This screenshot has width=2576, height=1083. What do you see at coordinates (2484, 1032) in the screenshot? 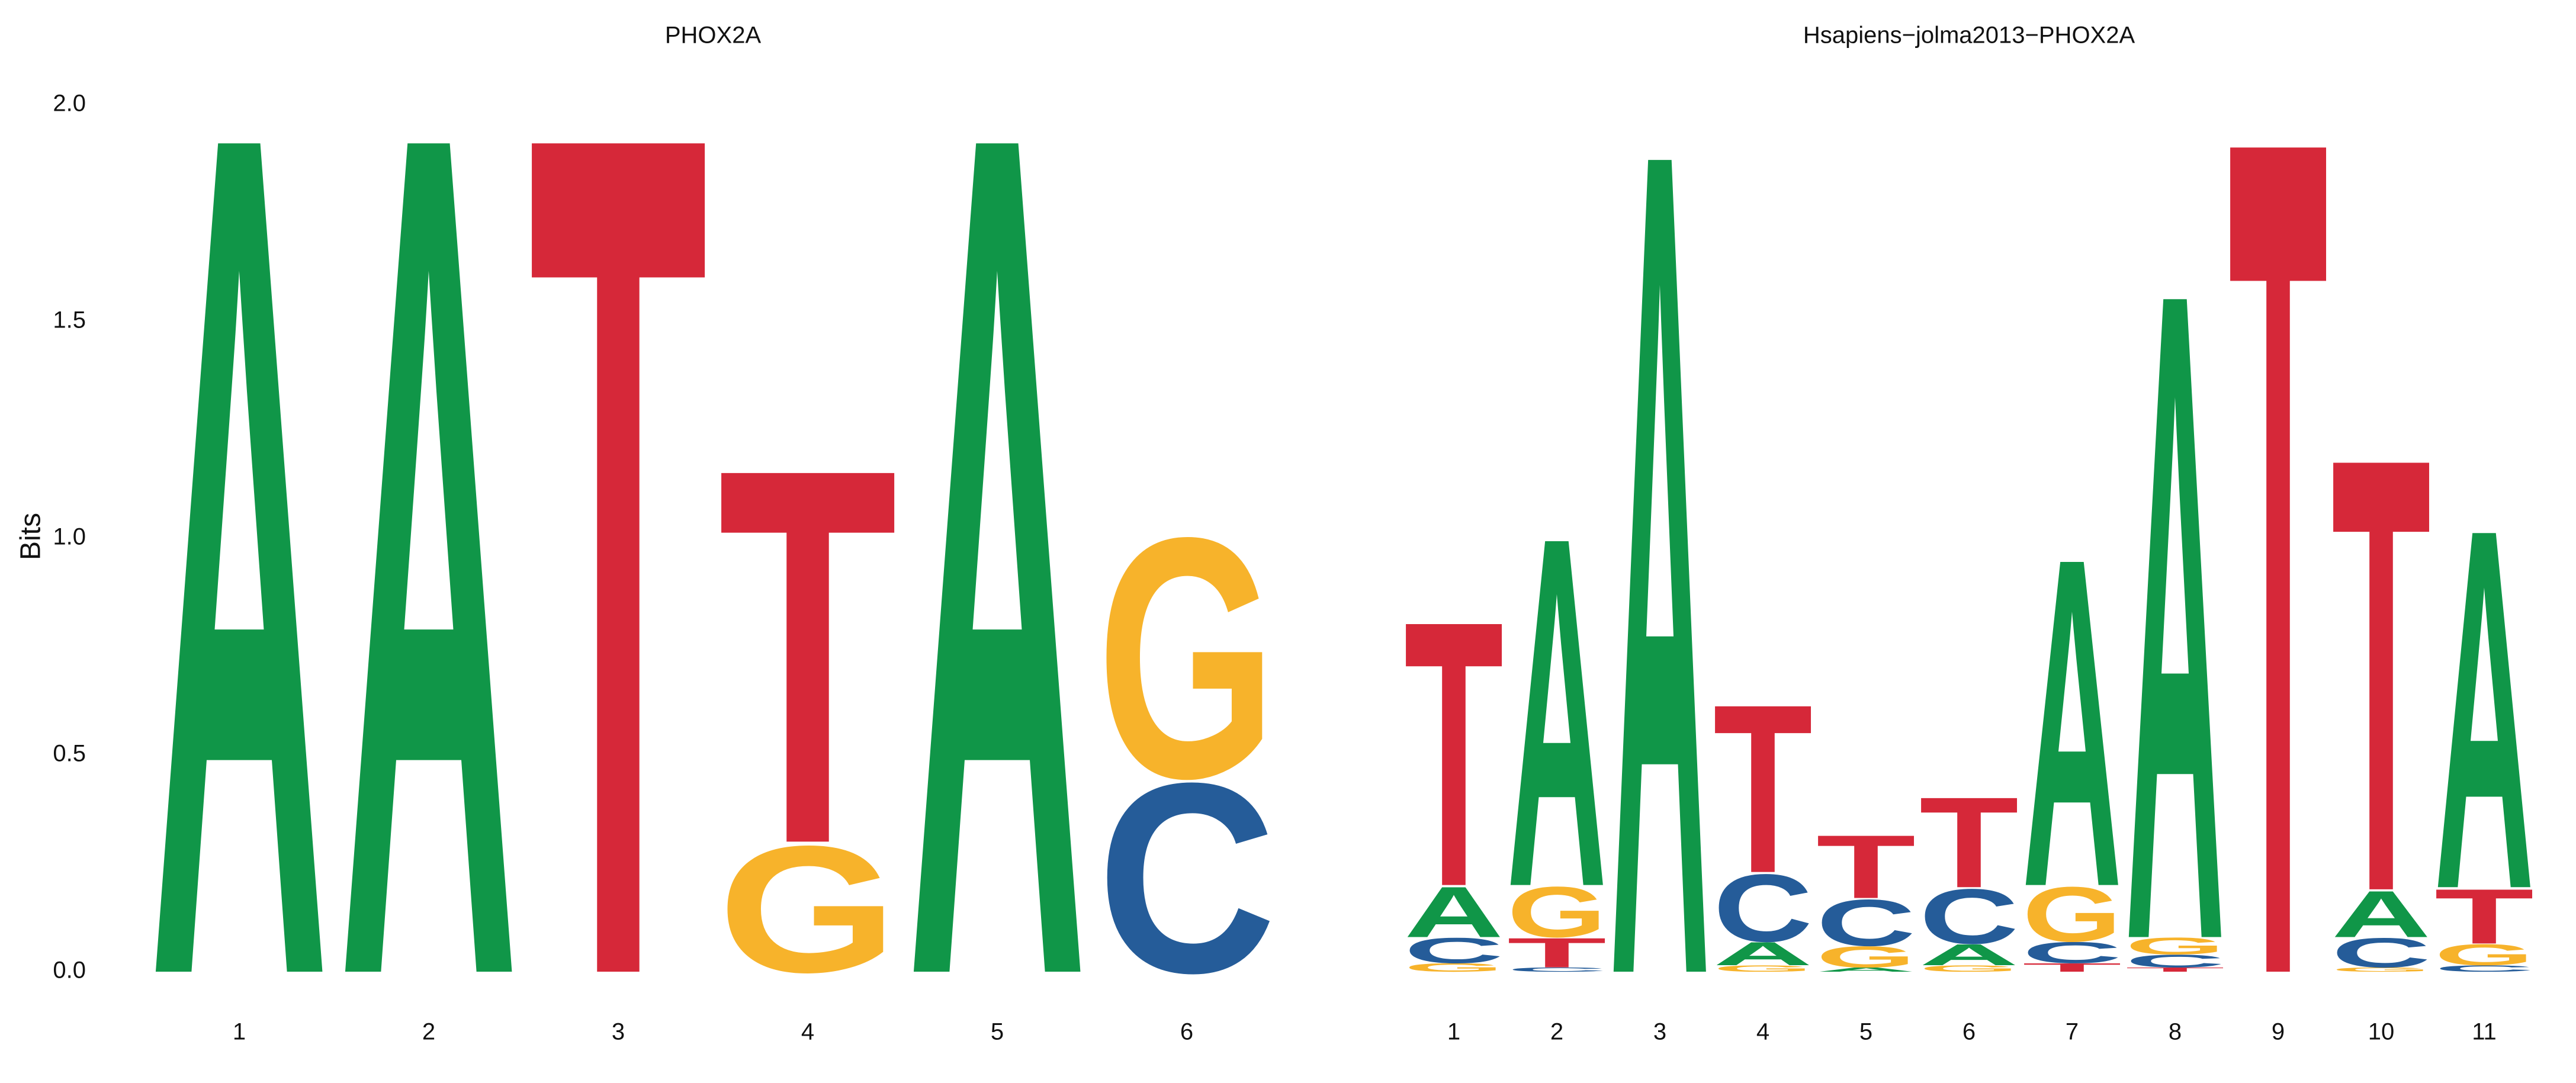
I see `x-tick-label: 11` at bounding box center [2484, 1032].